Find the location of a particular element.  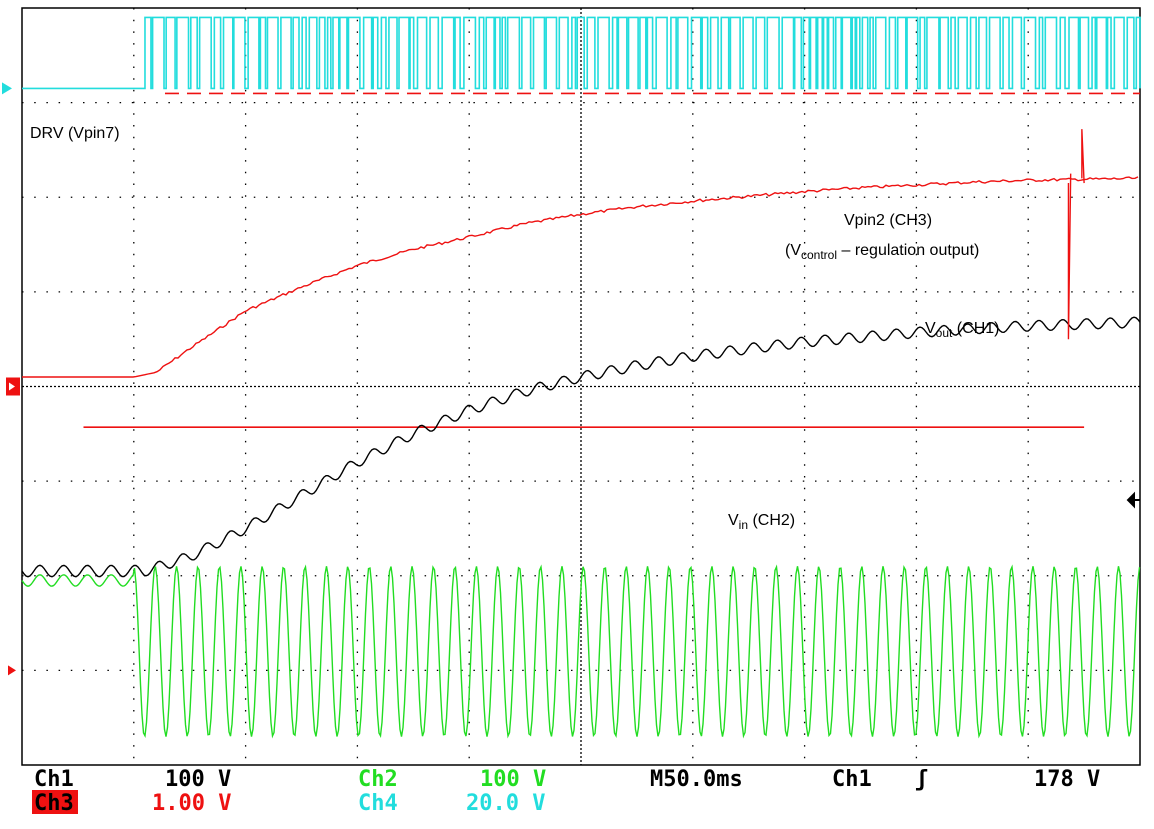

label-vcontrol: (Vcontrol – regulation output) is located at coordinates (882, 252).